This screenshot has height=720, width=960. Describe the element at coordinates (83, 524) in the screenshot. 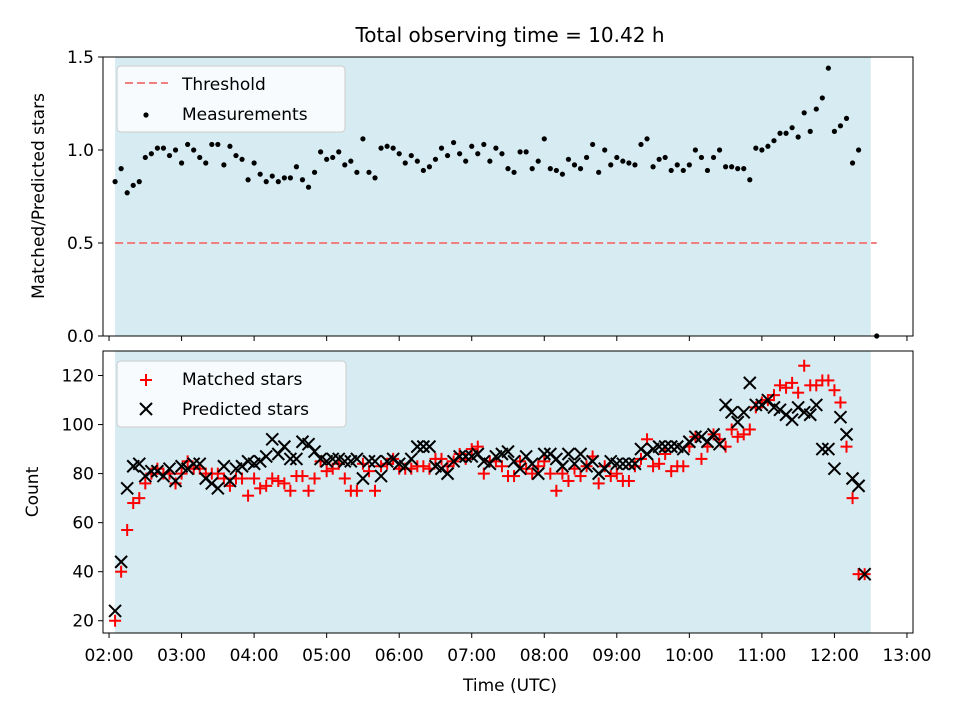

I see `y-tick-label: 60` at that location.